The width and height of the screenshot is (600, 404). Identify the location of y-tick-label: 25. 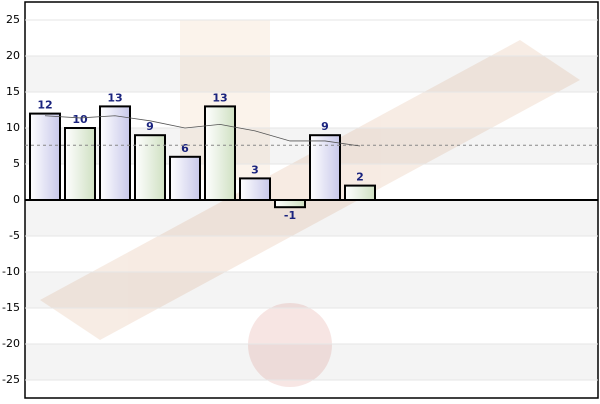
(13, 19).